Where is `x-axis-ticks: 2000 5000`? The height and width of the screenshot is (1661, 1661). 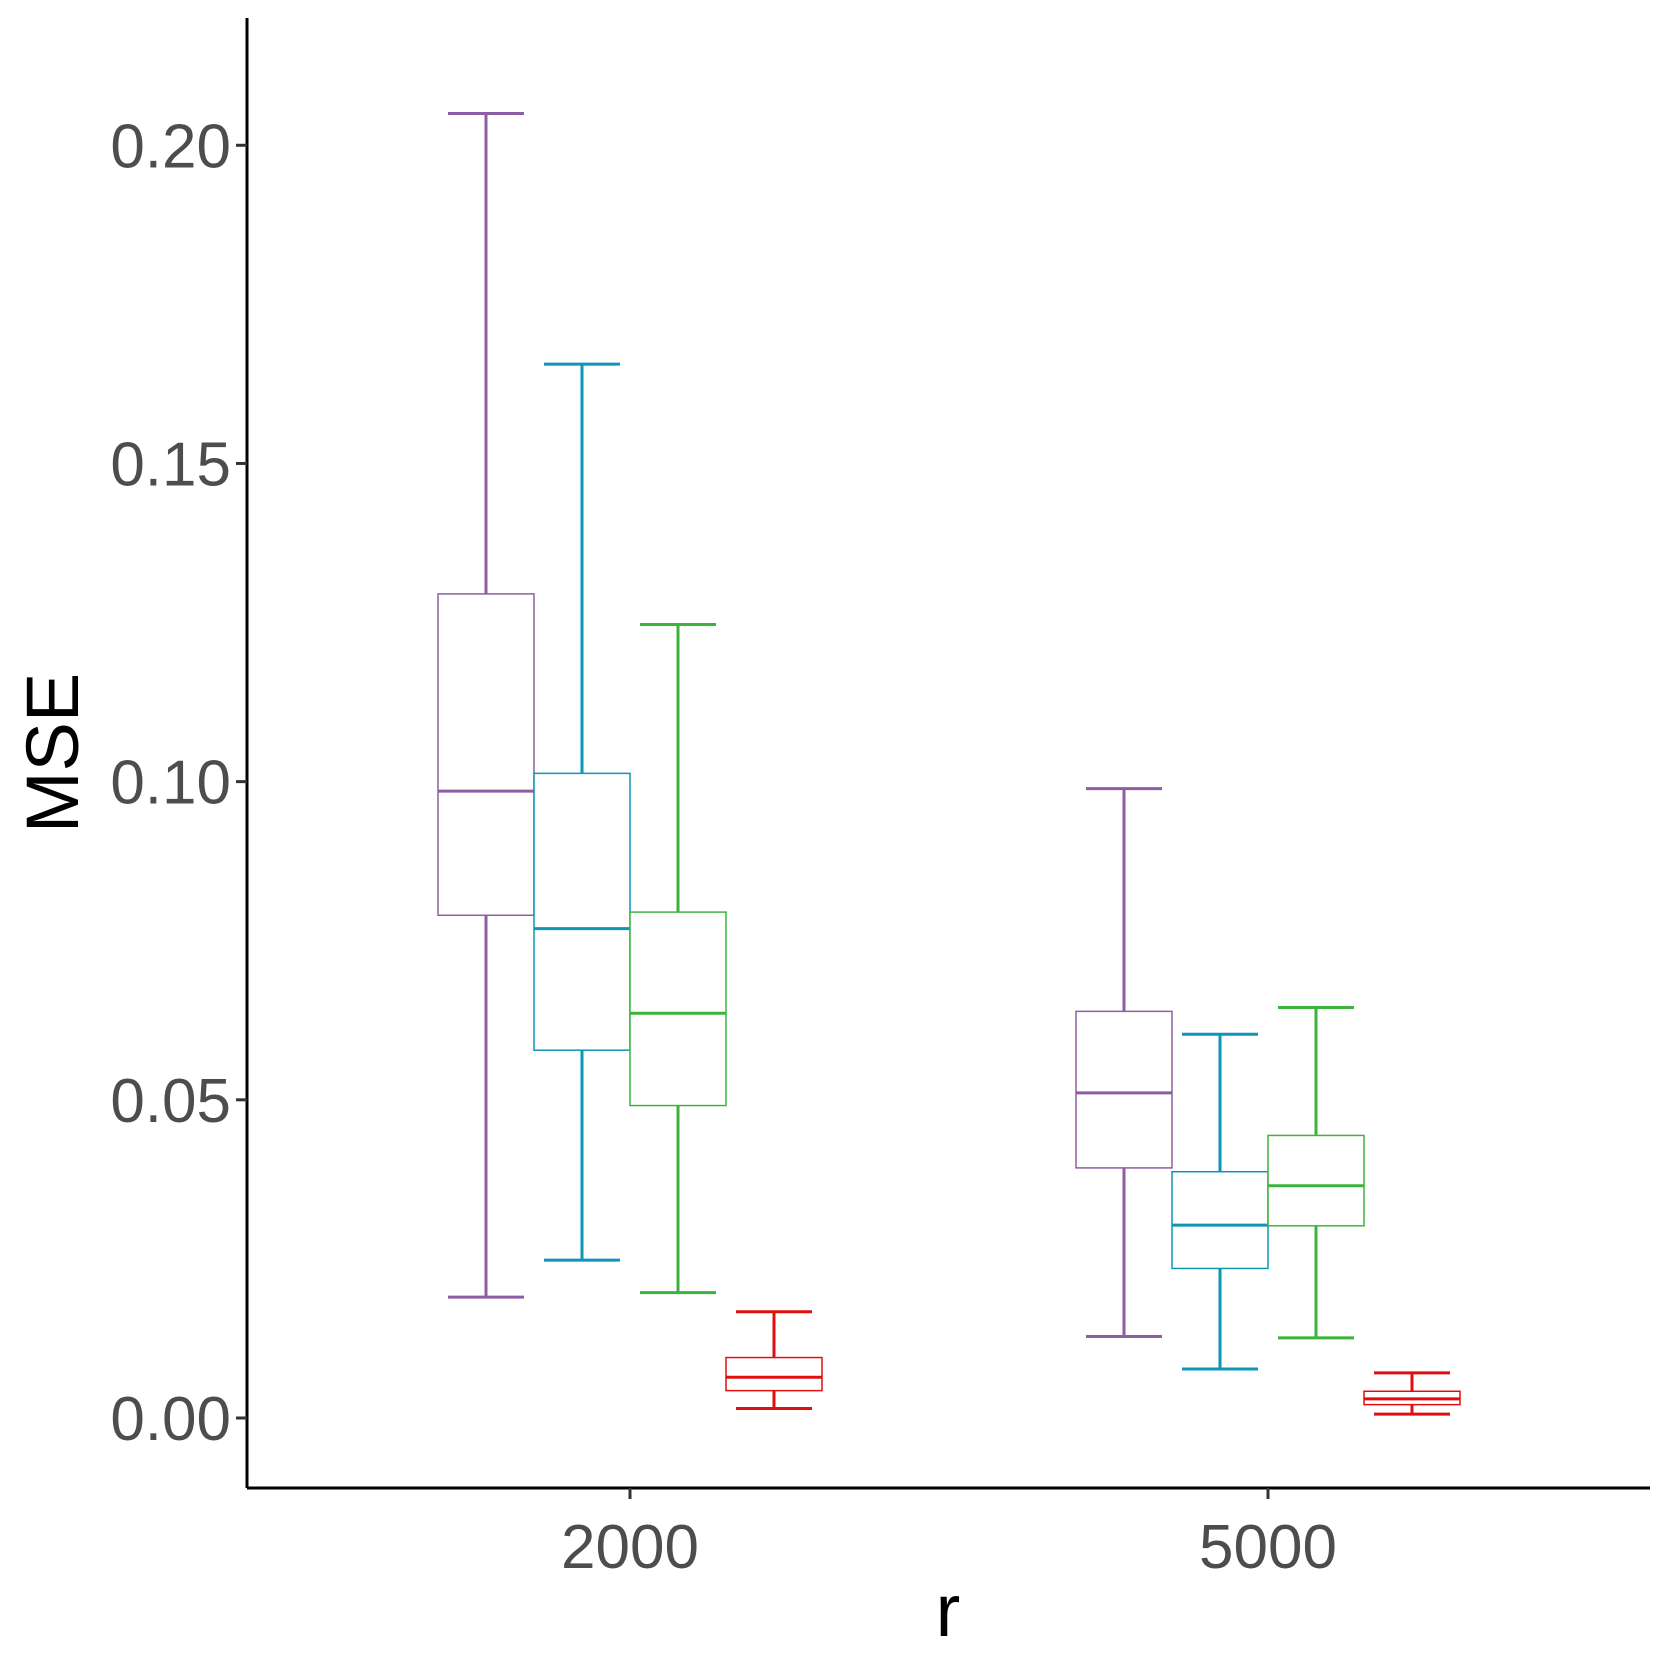 x-axis-ticks: 2000 5000 is located at coordinates (949, 1535).